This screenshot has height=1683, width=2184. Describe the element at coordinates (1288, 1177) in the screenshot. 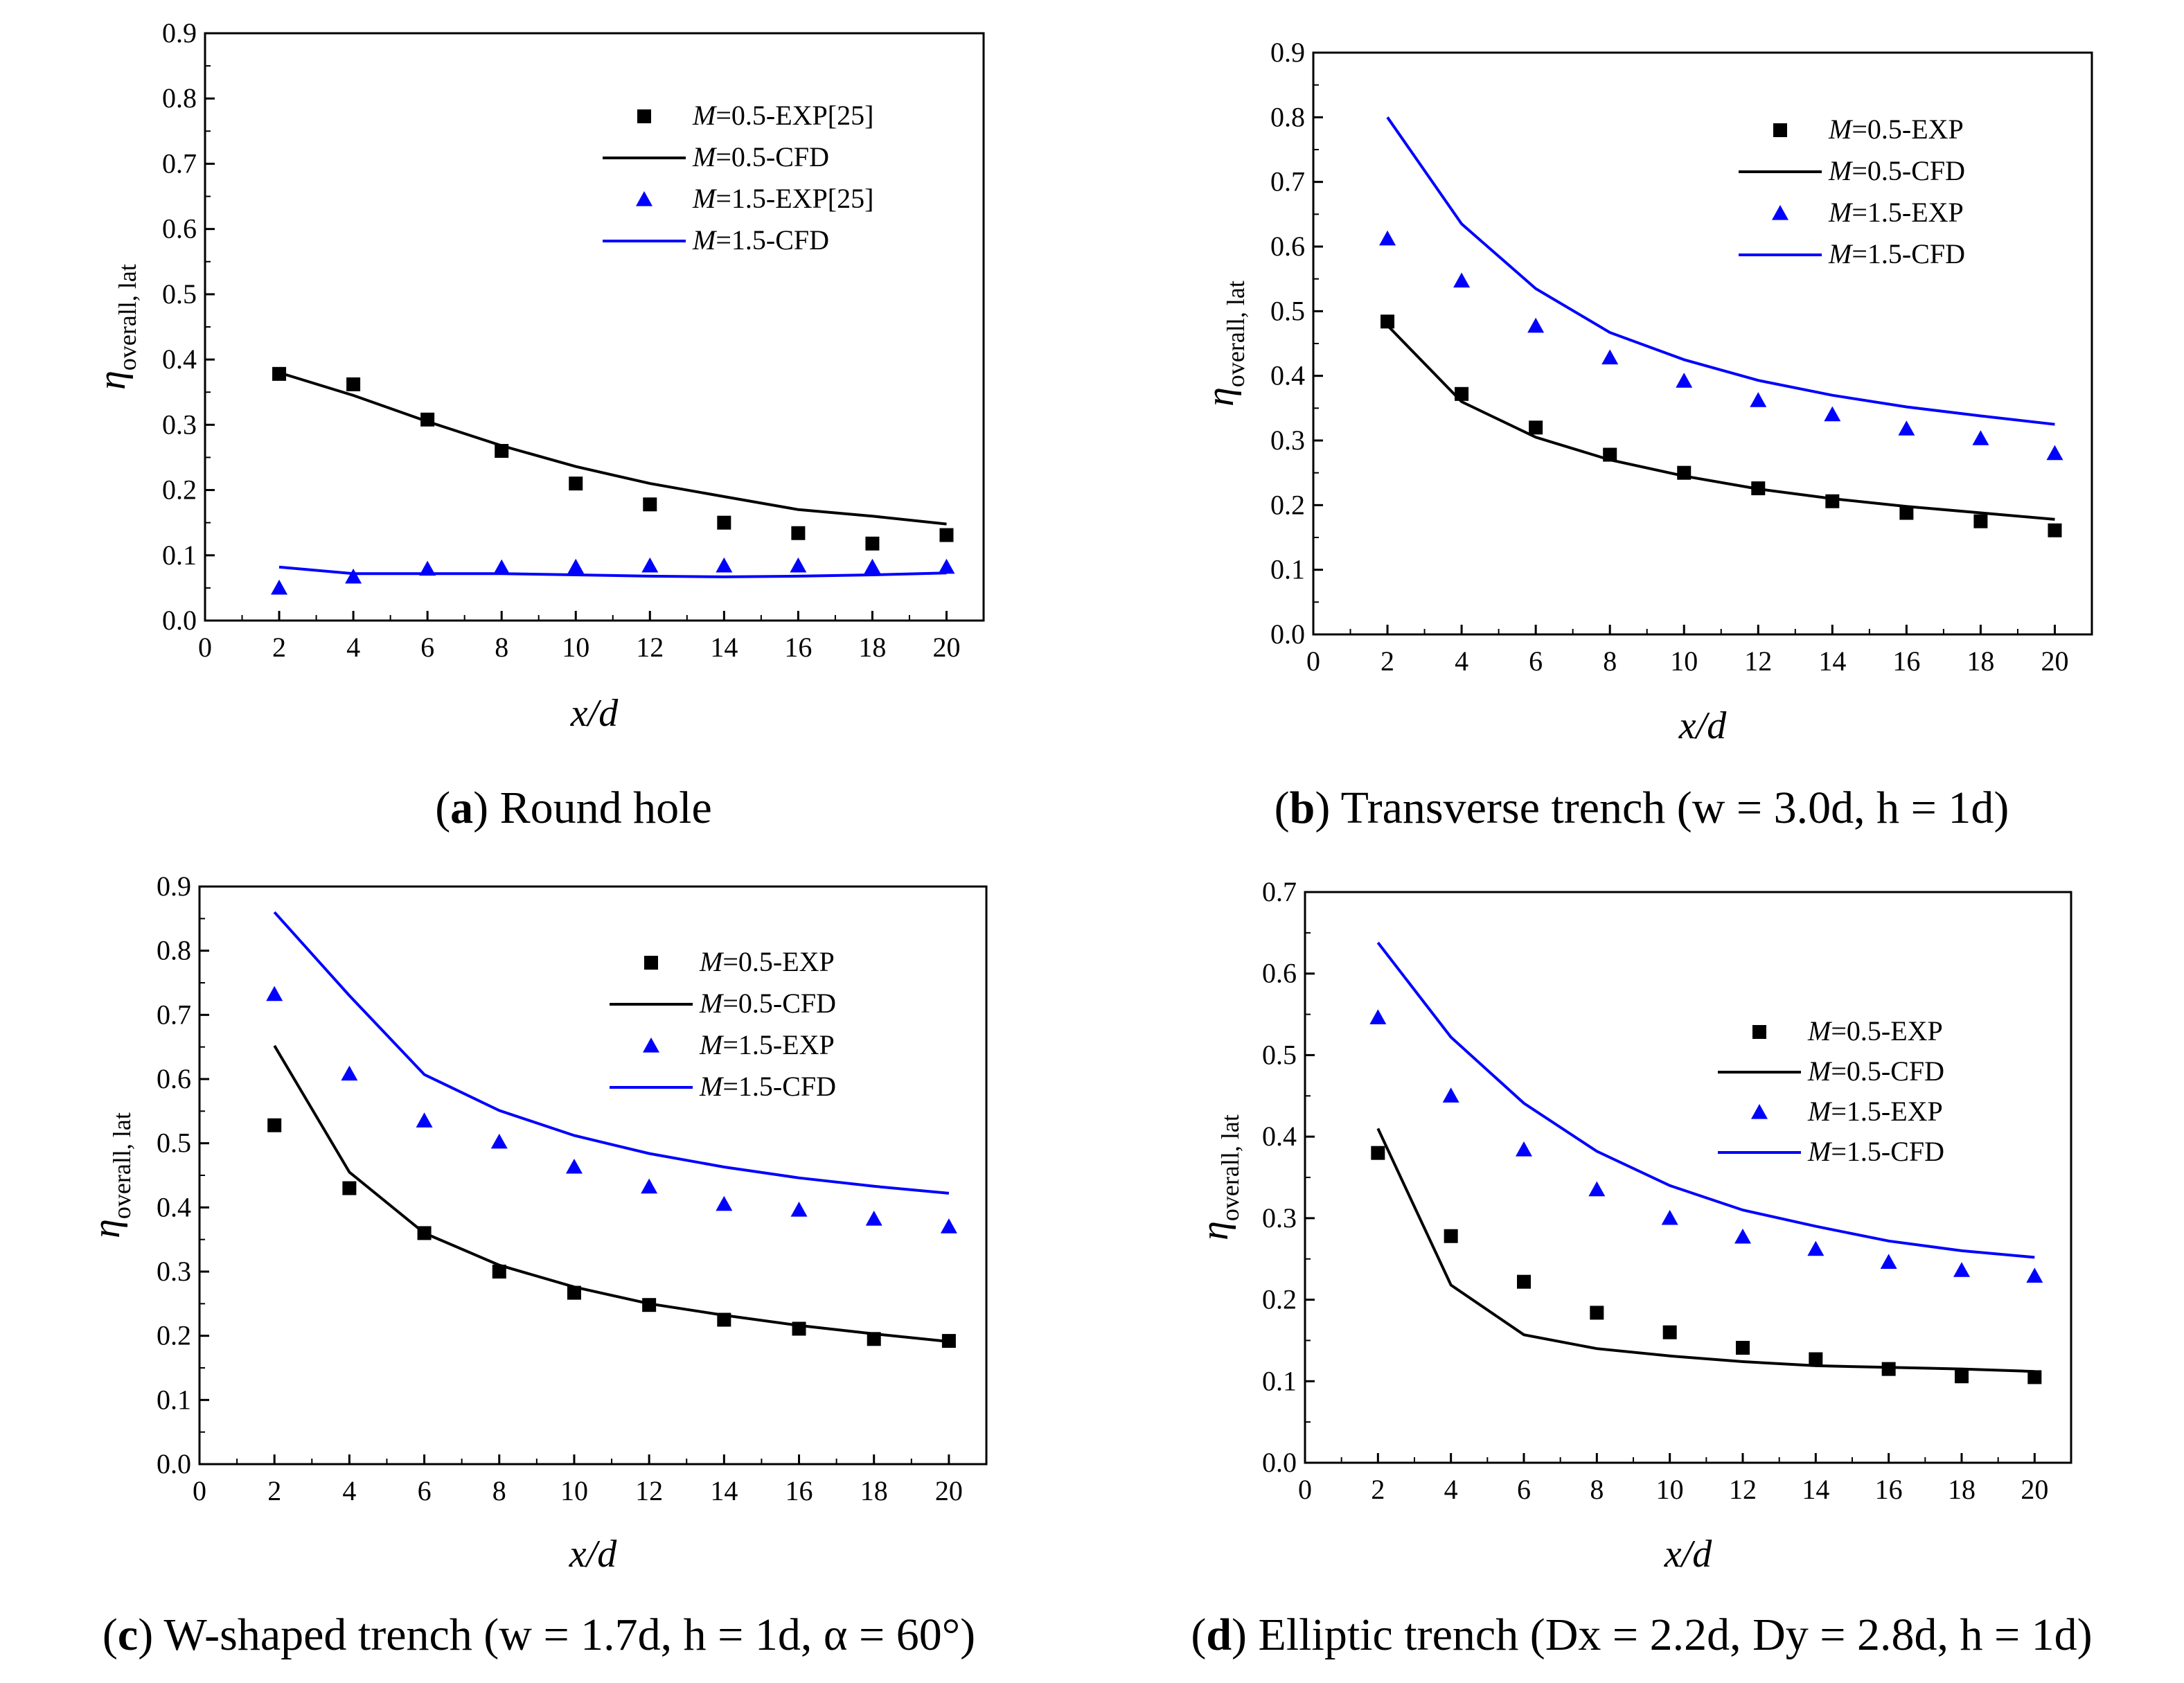

I see `panel-d-y-ticks: 0.0 0.1 0.2 0.3 0.4 0.5 0.6 0.7` at that location.